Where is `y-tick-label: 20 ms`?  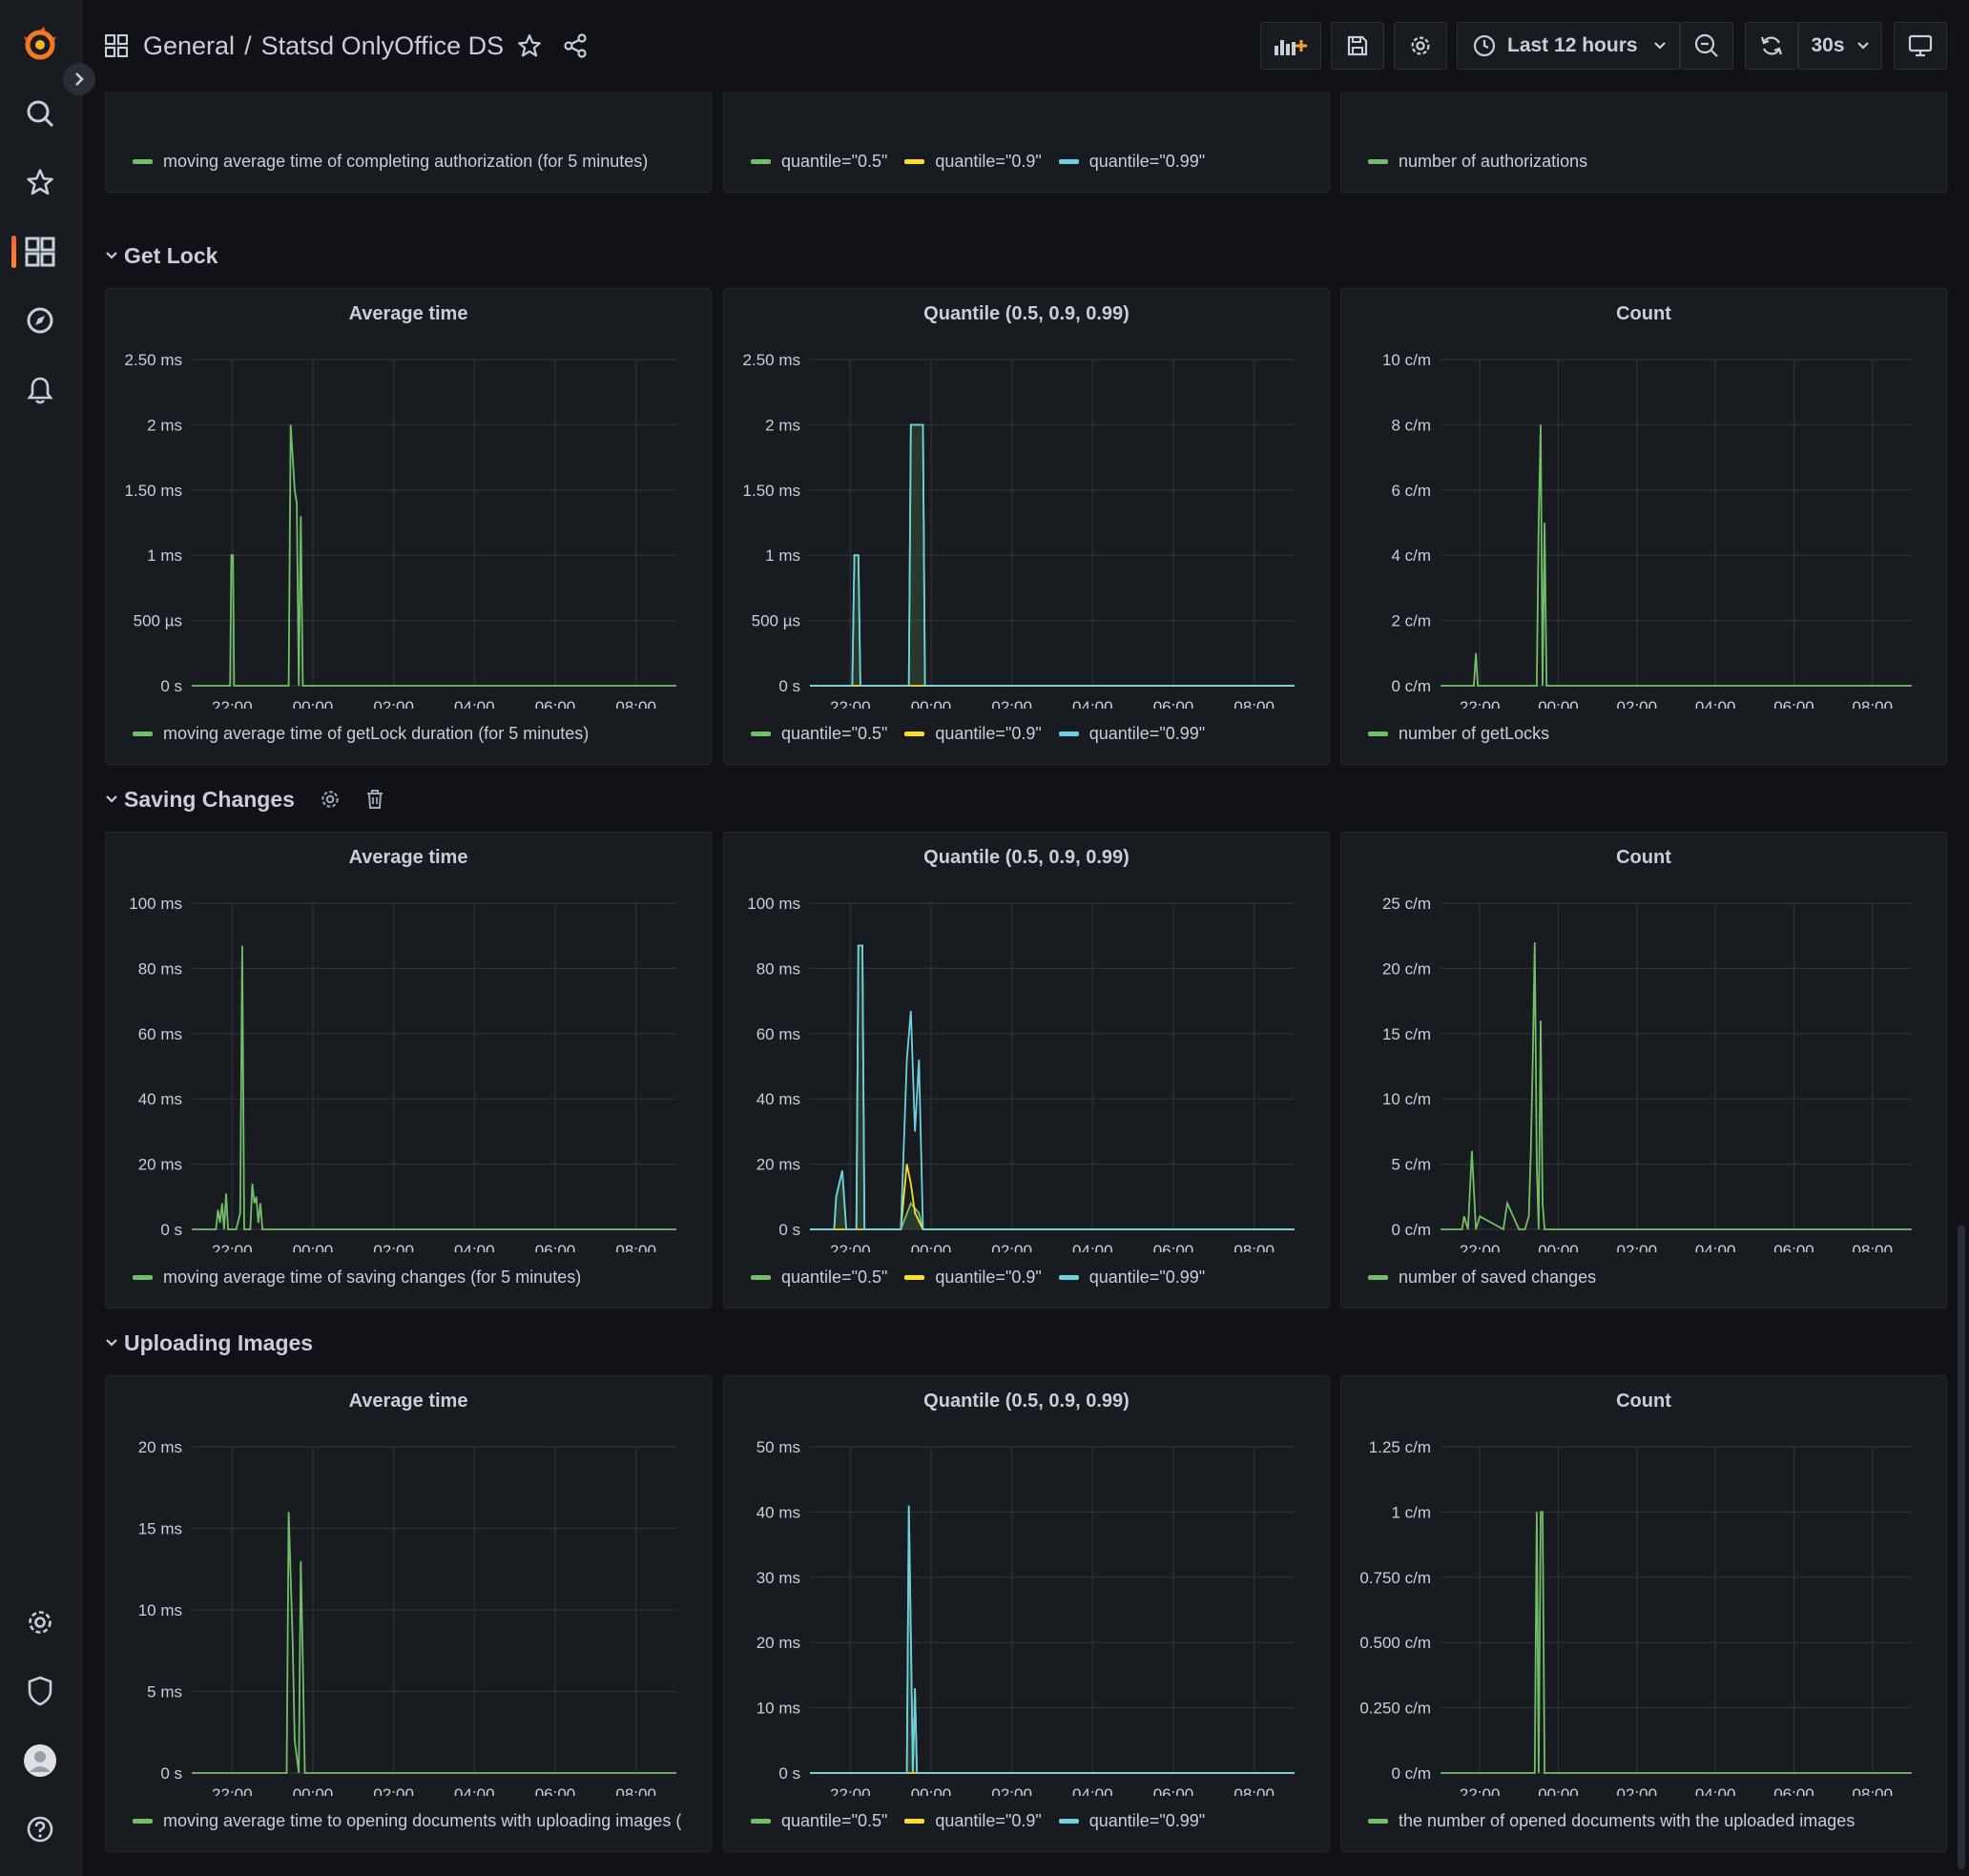
y-tick-label: 20 ms is located at coordinates (160, 1447).